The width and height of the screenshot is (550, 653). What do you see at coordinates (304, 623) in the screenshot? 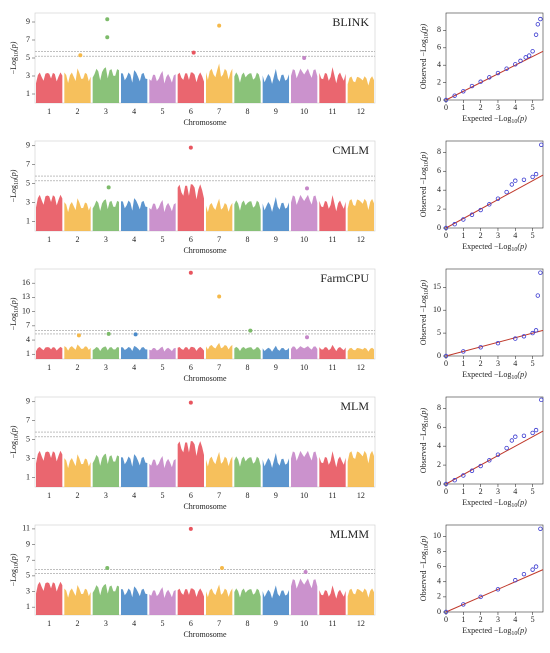
I see `x-tick-label: 10` at bounding box center [304, 623].